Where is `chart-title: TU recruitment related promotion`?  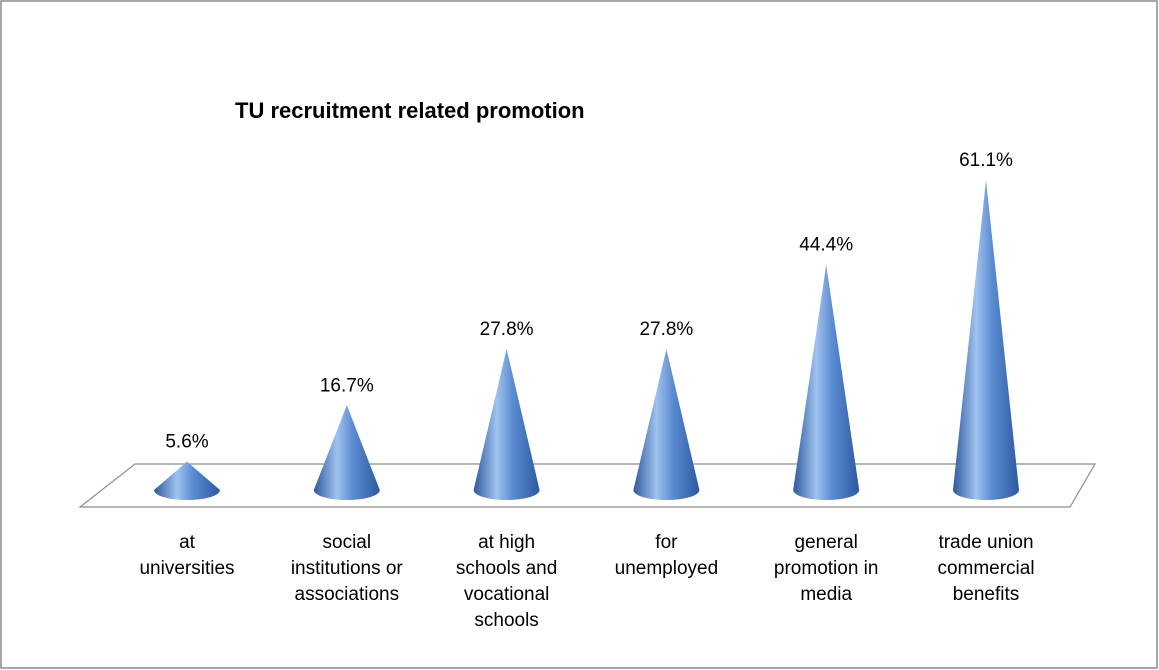
chart-title: TU recruitment related promotion is located at coordinates (410, 110).